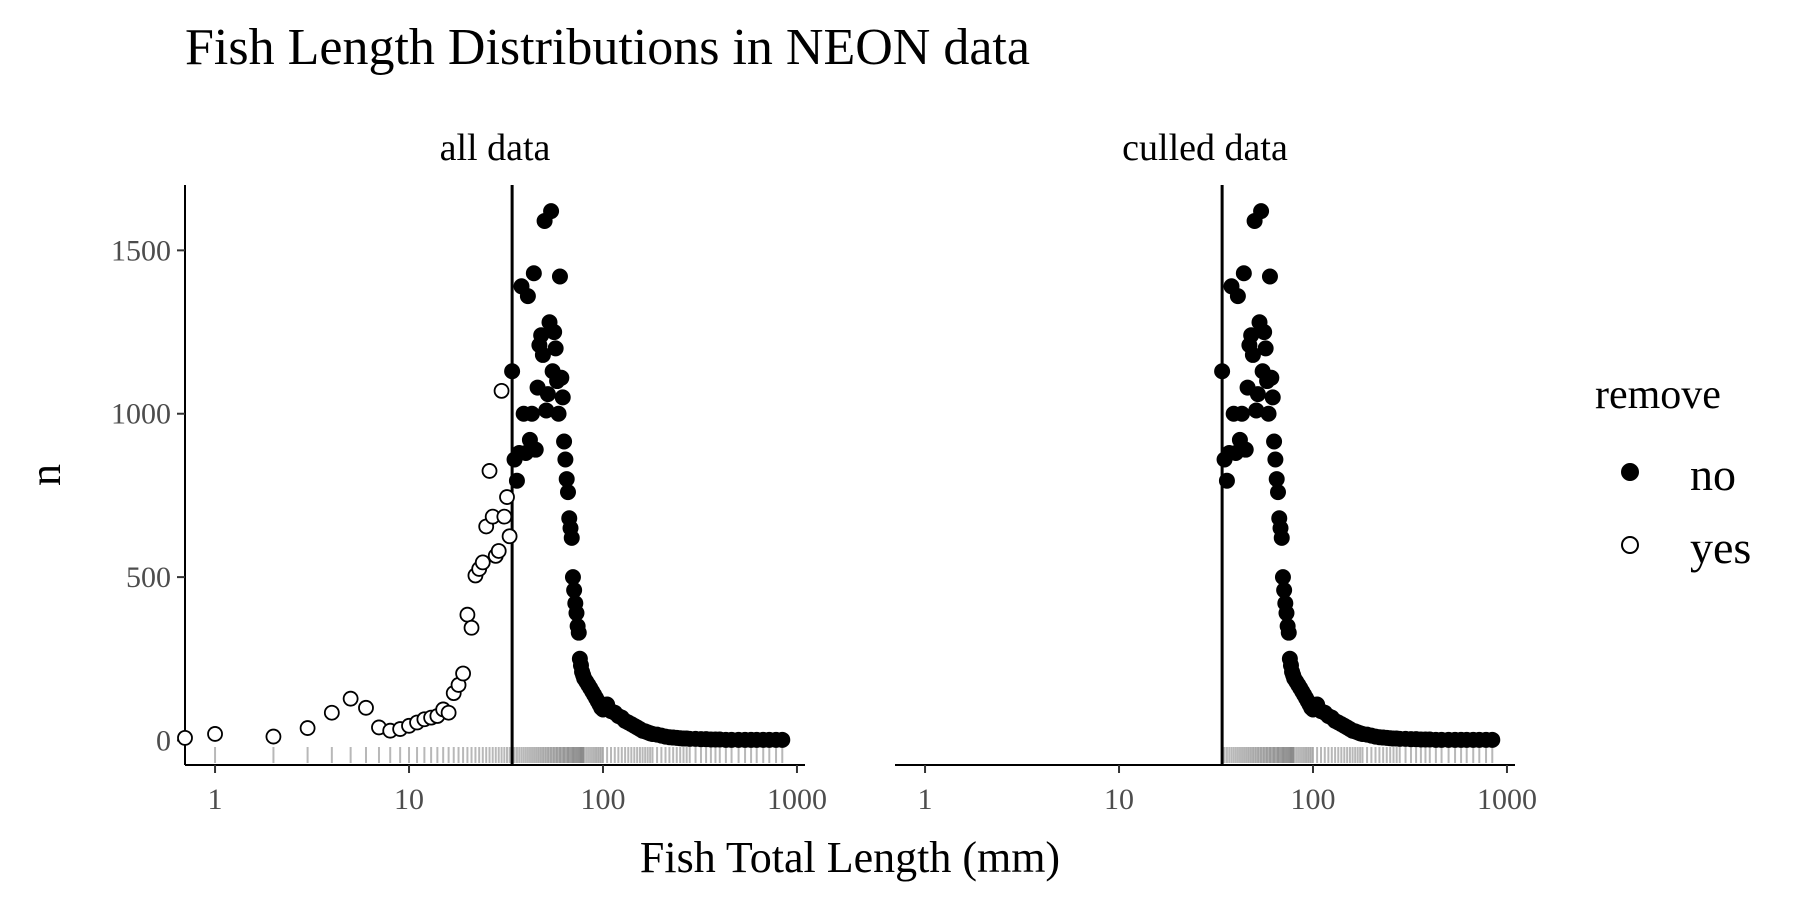  Describe the element at coordinates (1713, 474) in the screenshot. I see `legend-label-no: no` at that location.